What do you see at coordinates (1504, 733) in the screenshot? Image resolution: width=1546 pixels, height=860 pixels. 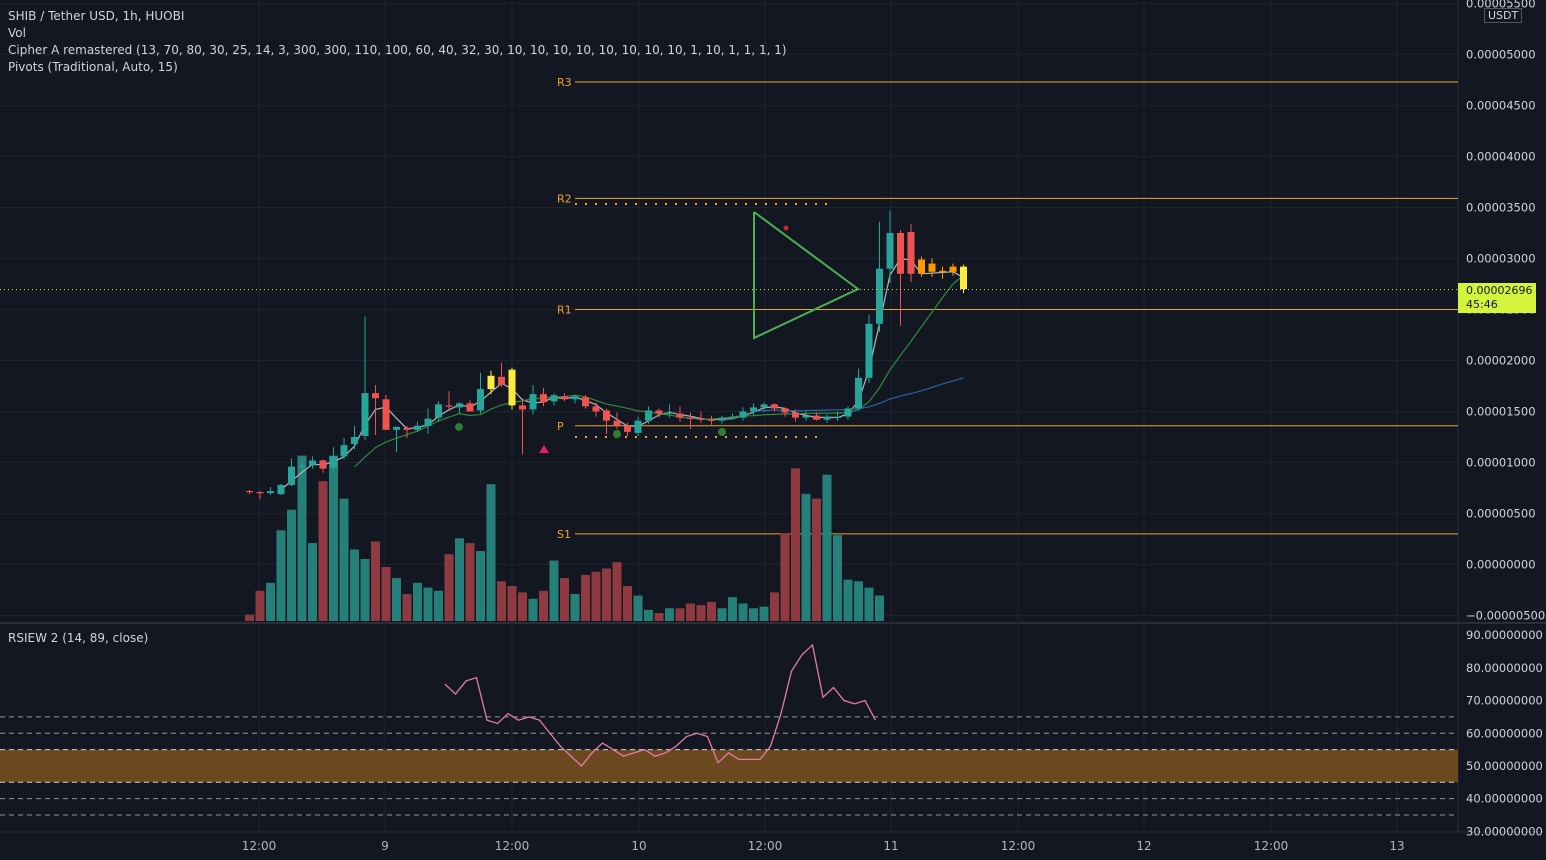 I see `rsi-tick-label: 60.00000000` at bounding box center [1504, 733].